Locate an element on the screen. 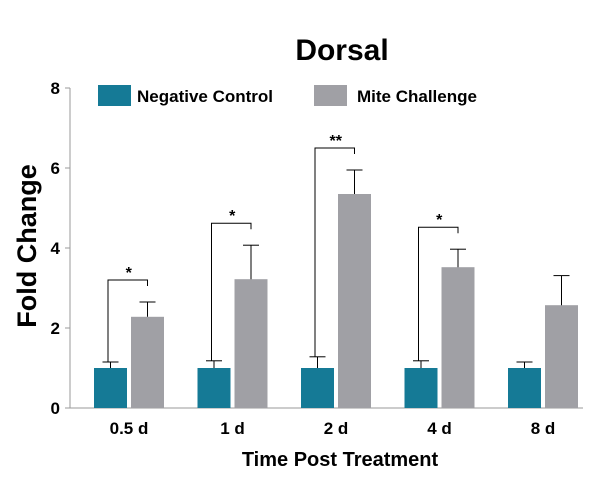 The width and height of the screenshot is (605, 492). y-tick-label: 4 is located at coordinates (56, 248).